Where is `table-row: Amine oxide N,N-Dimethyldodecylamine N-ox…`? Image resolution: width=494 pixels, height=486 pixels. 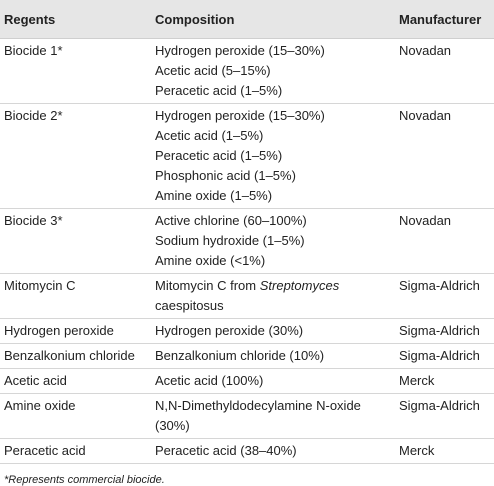
table-row: Amine oxide N,N-Dimethyldodecylamine N-ox… is located at coordinates (247, 416).